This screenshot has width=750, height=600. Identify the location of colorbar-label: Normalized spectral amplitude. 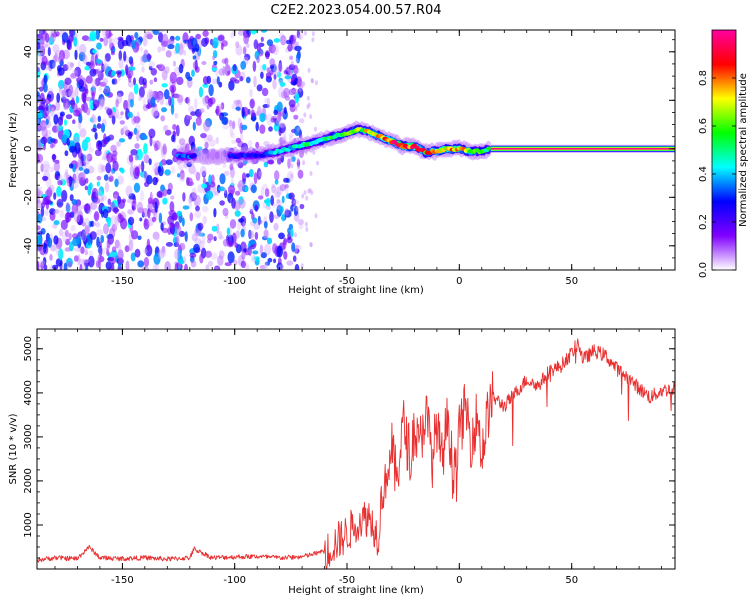
(743, 150).